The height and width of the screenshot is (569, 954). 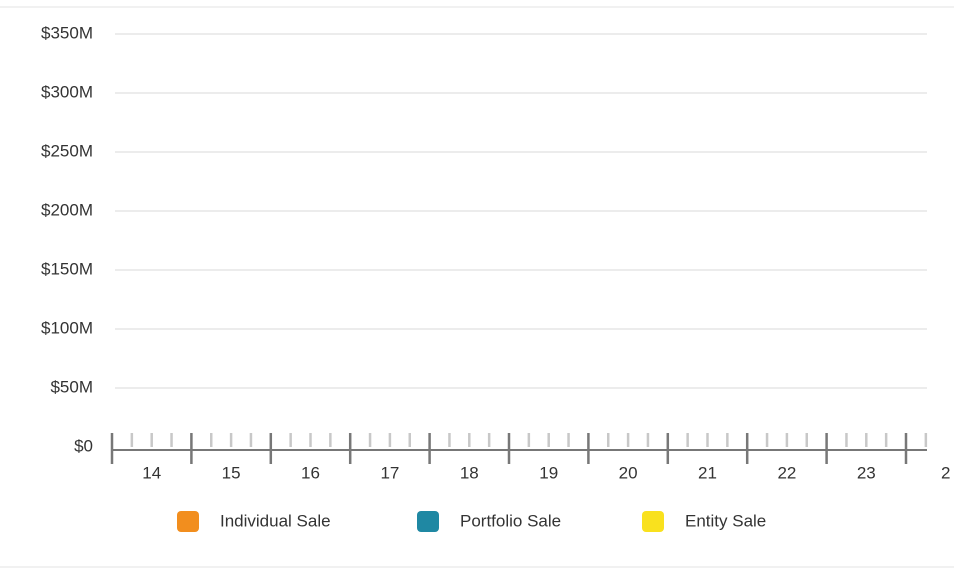 What do you see at coordinates (67, 327) in the screenshot?
I see `y-tick-label: $100M` at bounding box center [67, 327].